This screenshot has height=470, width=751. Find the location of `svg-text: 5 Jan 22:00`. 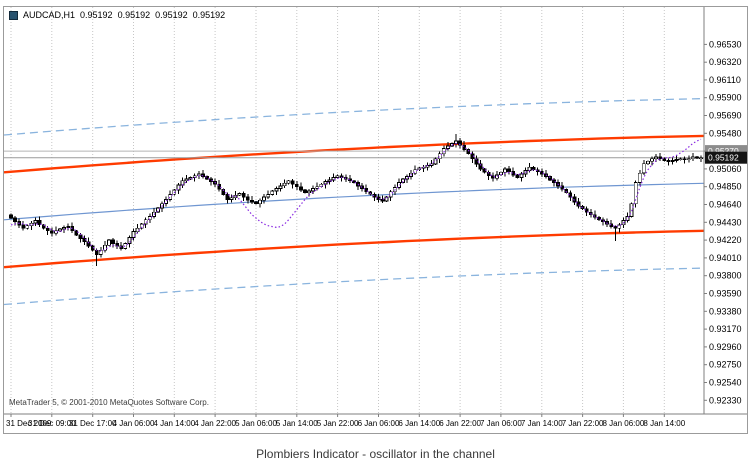

svg-text: 5 Jan 22:00 is located at coordinates (338, 423).